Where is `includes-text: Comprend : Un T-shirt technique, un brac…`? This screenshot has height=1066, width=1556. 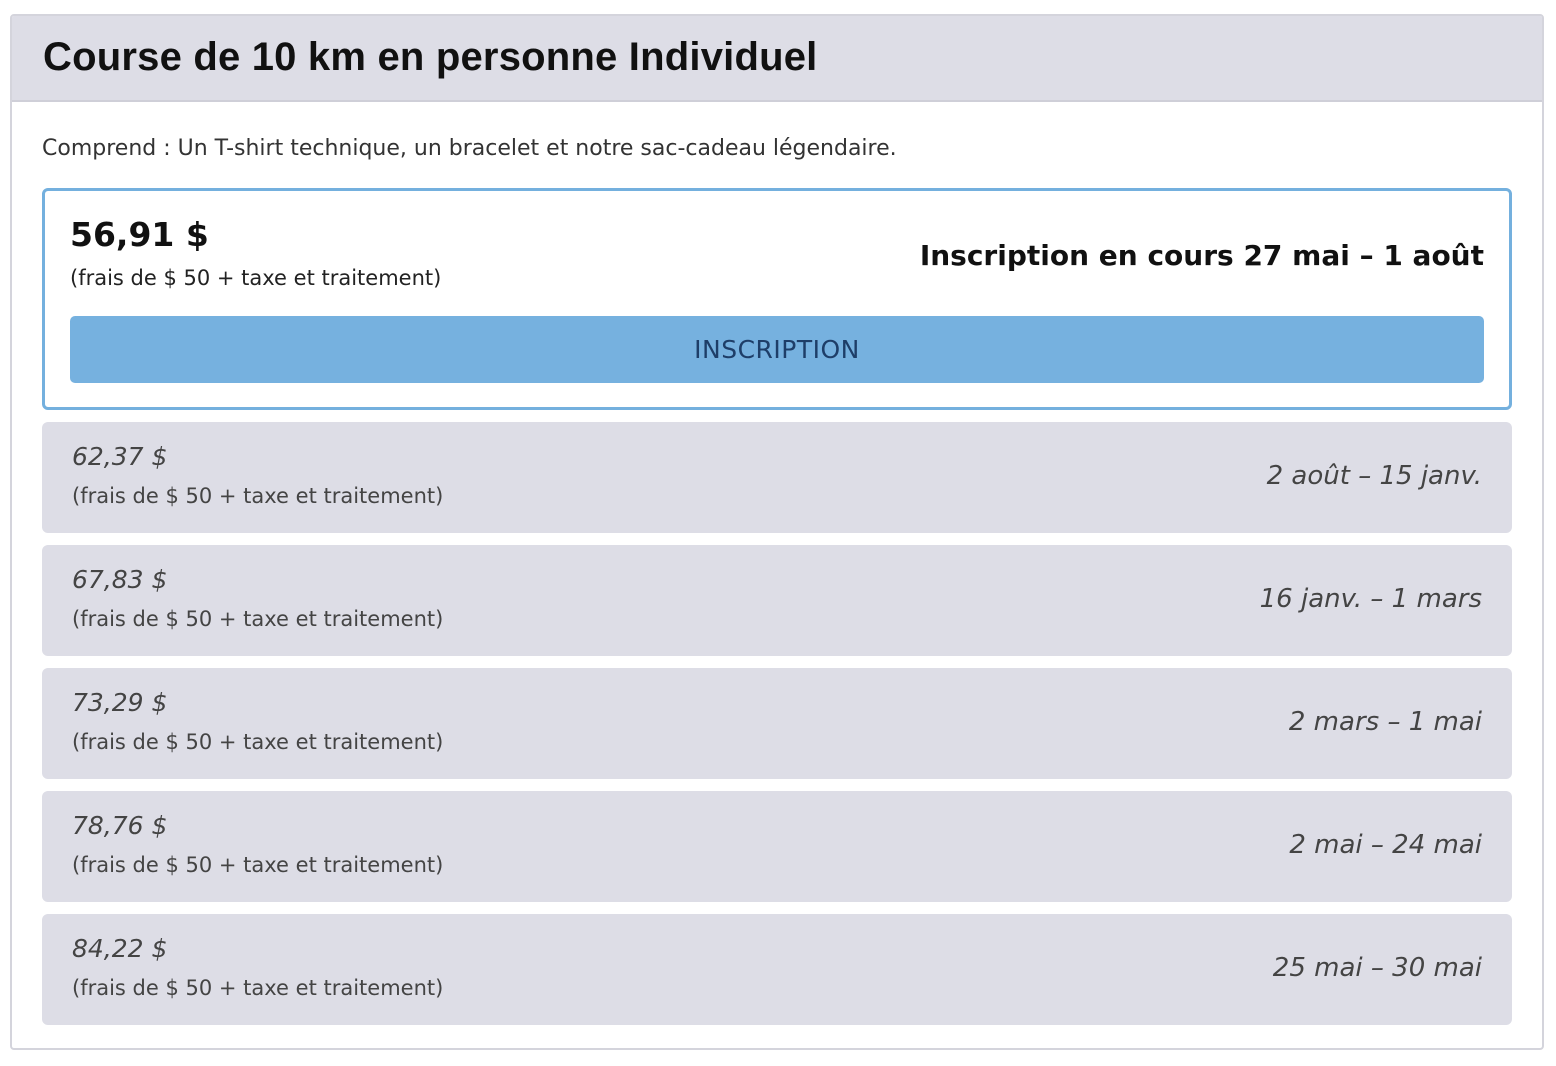 includes-text: Comprend : Un T-shirt technique, un brac… is located at coordinates (469, 148).